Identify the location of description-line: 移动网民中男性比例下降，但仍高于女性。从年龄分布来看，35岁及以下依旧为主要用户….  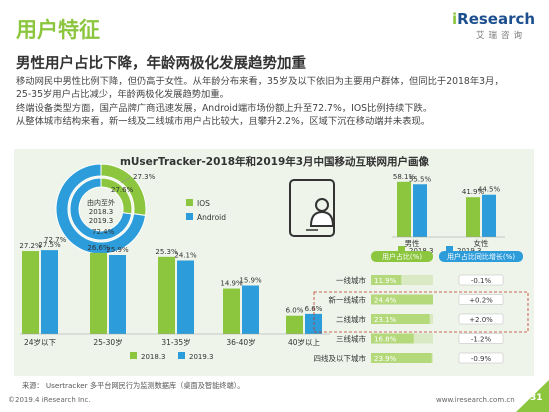
(260, 81).